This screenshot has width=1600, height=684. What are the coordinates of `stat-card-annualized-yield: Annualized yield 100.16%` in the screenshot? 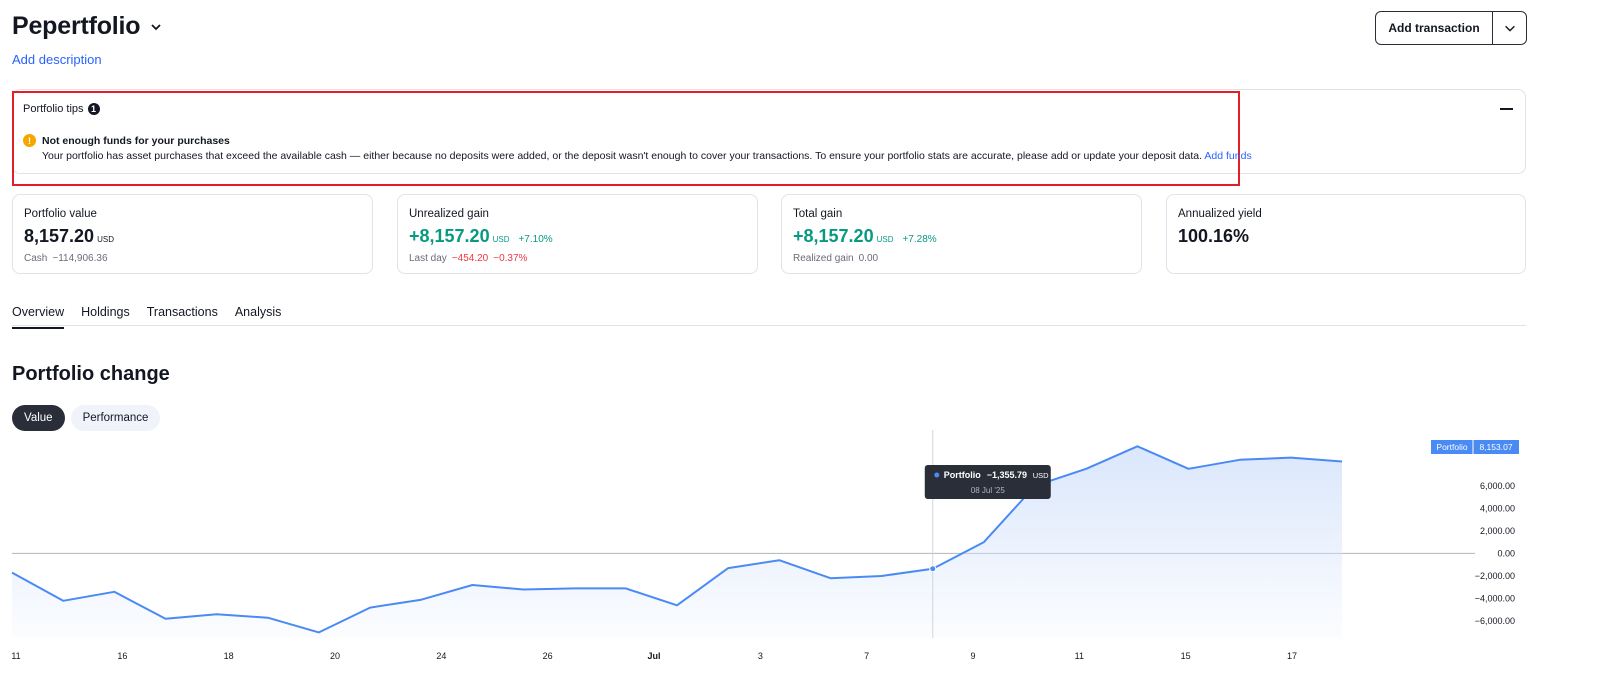 It's located at (1346, 234).